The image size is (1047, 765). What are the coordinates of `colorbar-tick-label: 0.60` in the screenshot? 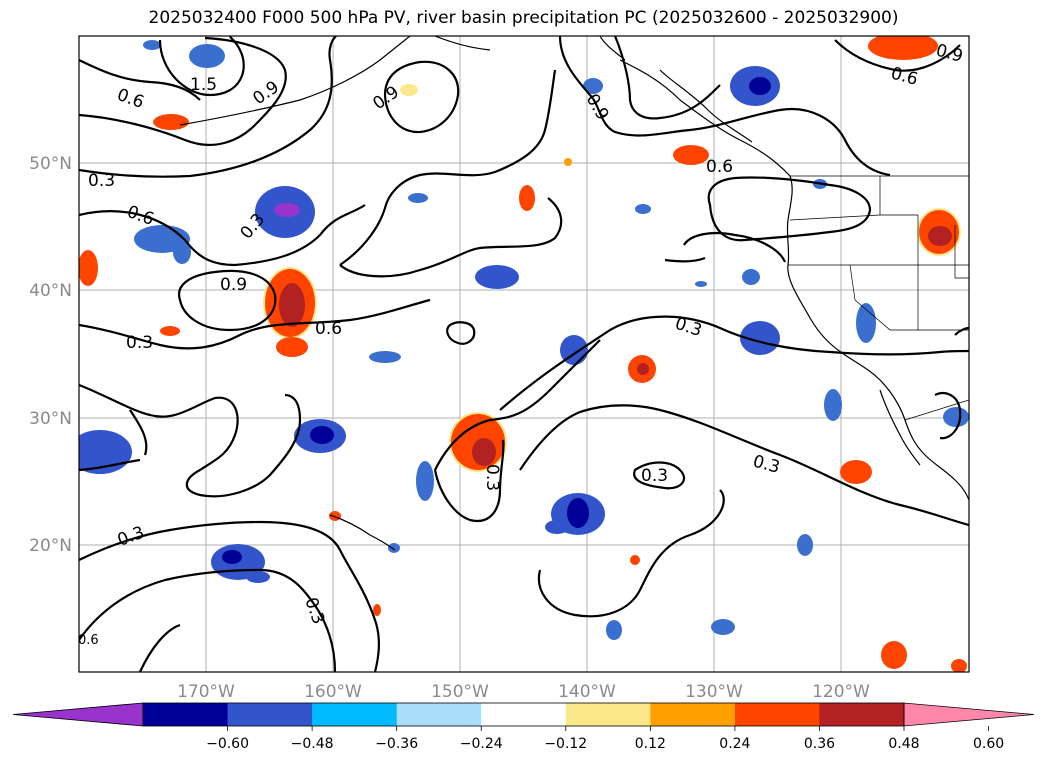 It's located at (988, 744).